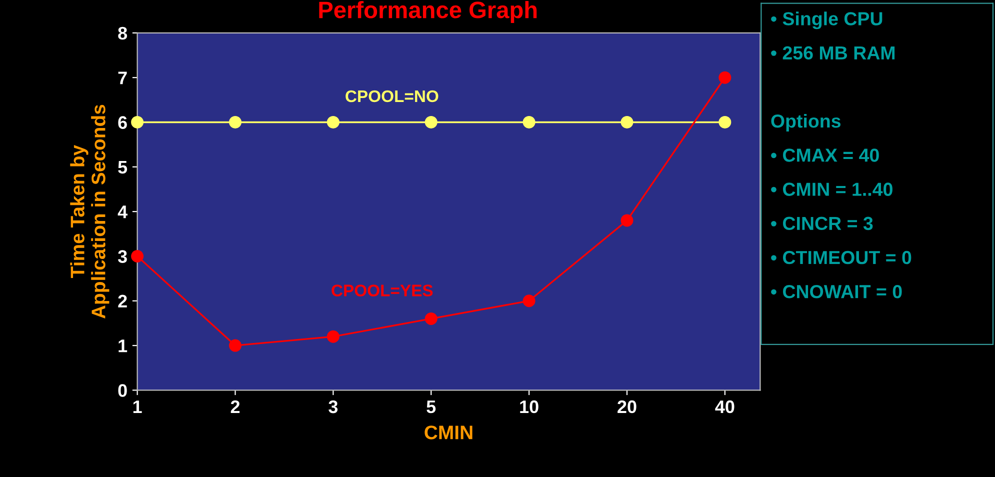  I want to click on y-tick-label: 8, so click(123, 33).